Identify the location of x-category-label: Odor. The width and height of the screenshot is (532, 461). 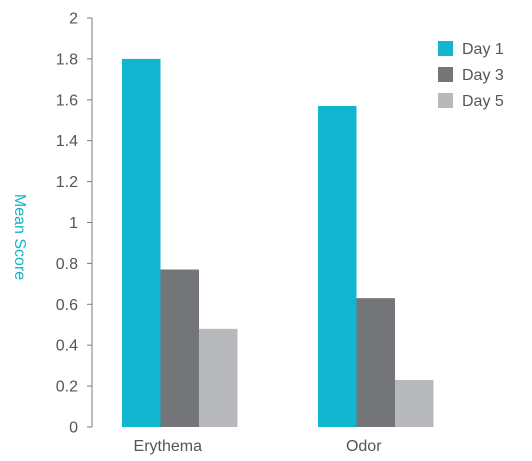
(364, 446).